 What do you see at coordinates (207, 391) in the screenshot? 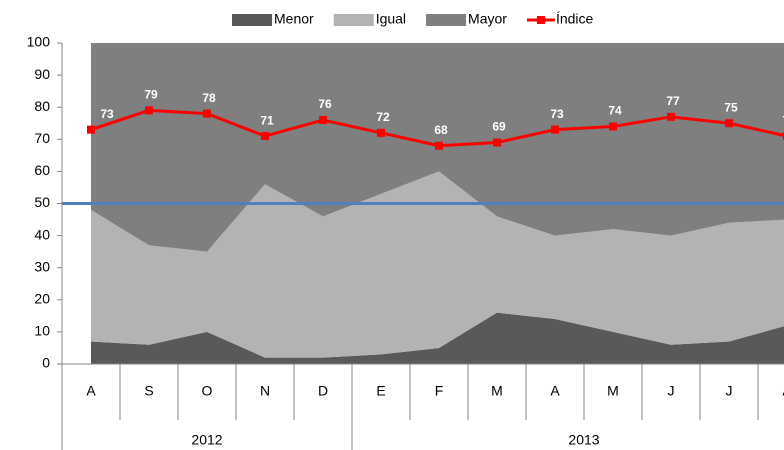
I see `x-tick-label: O` at bounding box center [207, 391].